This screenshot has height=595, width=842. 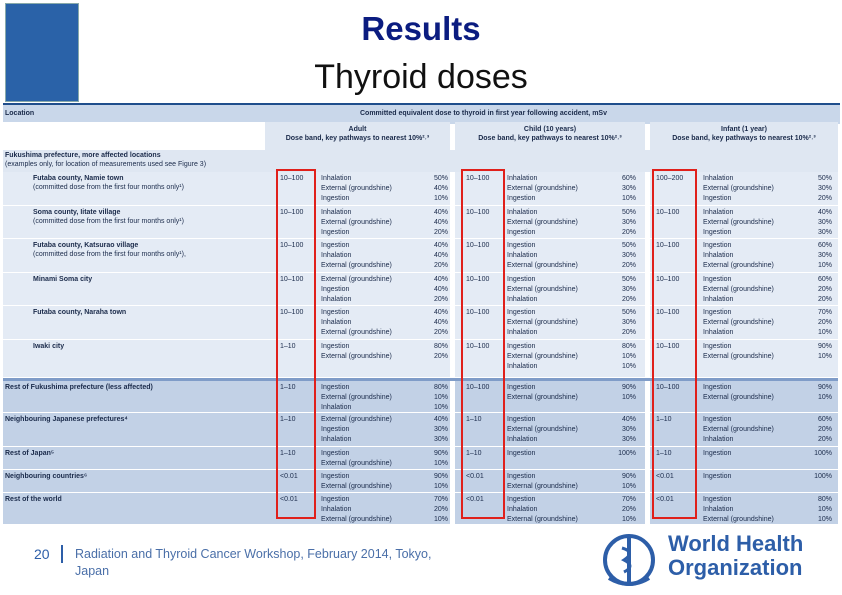 What do you see at coordinates (80, 312) in the screenshot?
I see `location: Futaba county, Naraha town` at bounding box center [80, 312].